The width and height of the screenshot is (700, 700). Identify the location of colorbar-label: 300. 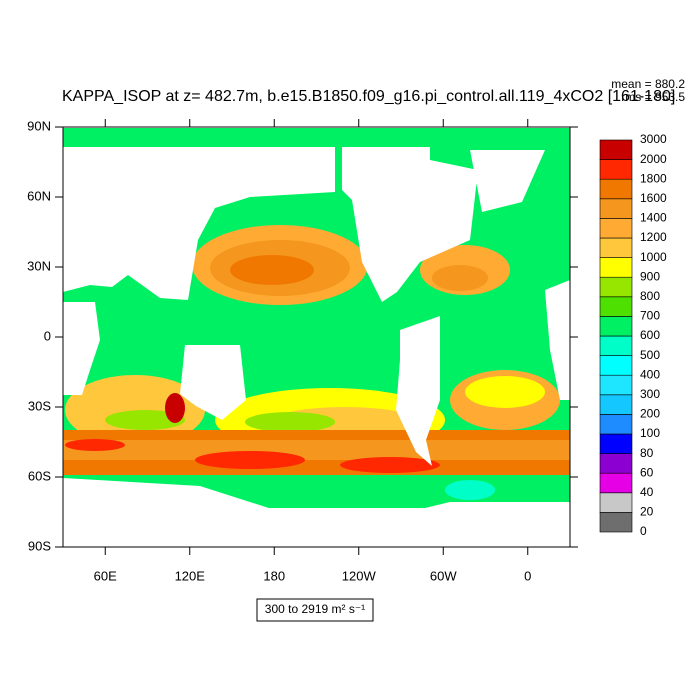
(650, 394).